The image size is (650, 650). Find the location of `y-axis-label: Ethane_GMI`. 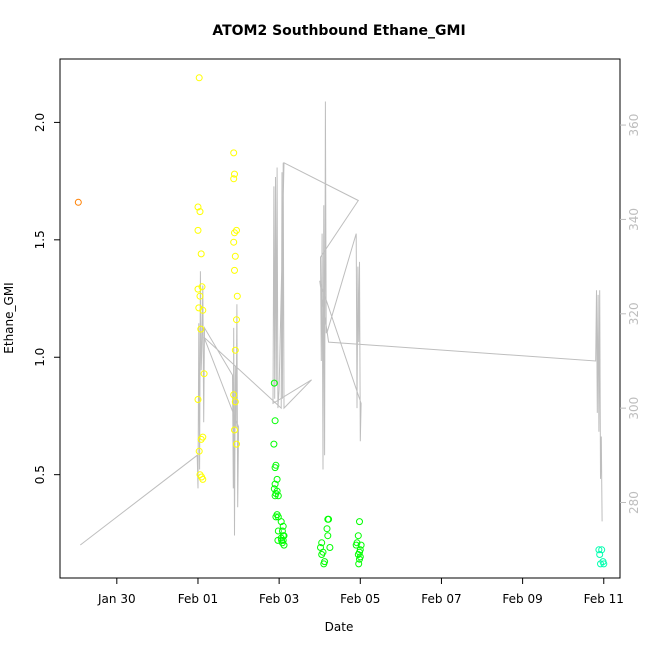

y-axis-label: Ethane_GMI is located at coordinates (9, 317).